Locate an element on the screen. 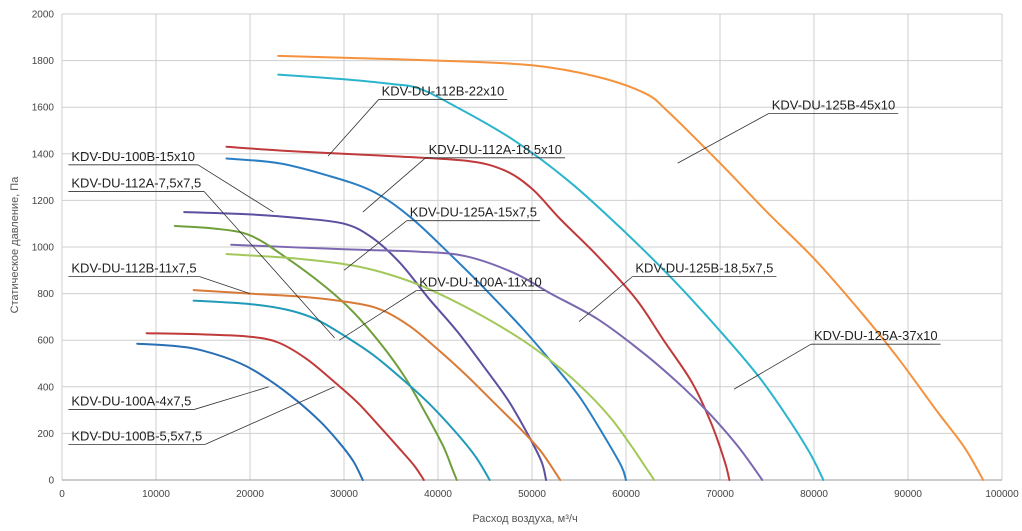  y-tick-label: 1200 is located at coordinates (43, 201).